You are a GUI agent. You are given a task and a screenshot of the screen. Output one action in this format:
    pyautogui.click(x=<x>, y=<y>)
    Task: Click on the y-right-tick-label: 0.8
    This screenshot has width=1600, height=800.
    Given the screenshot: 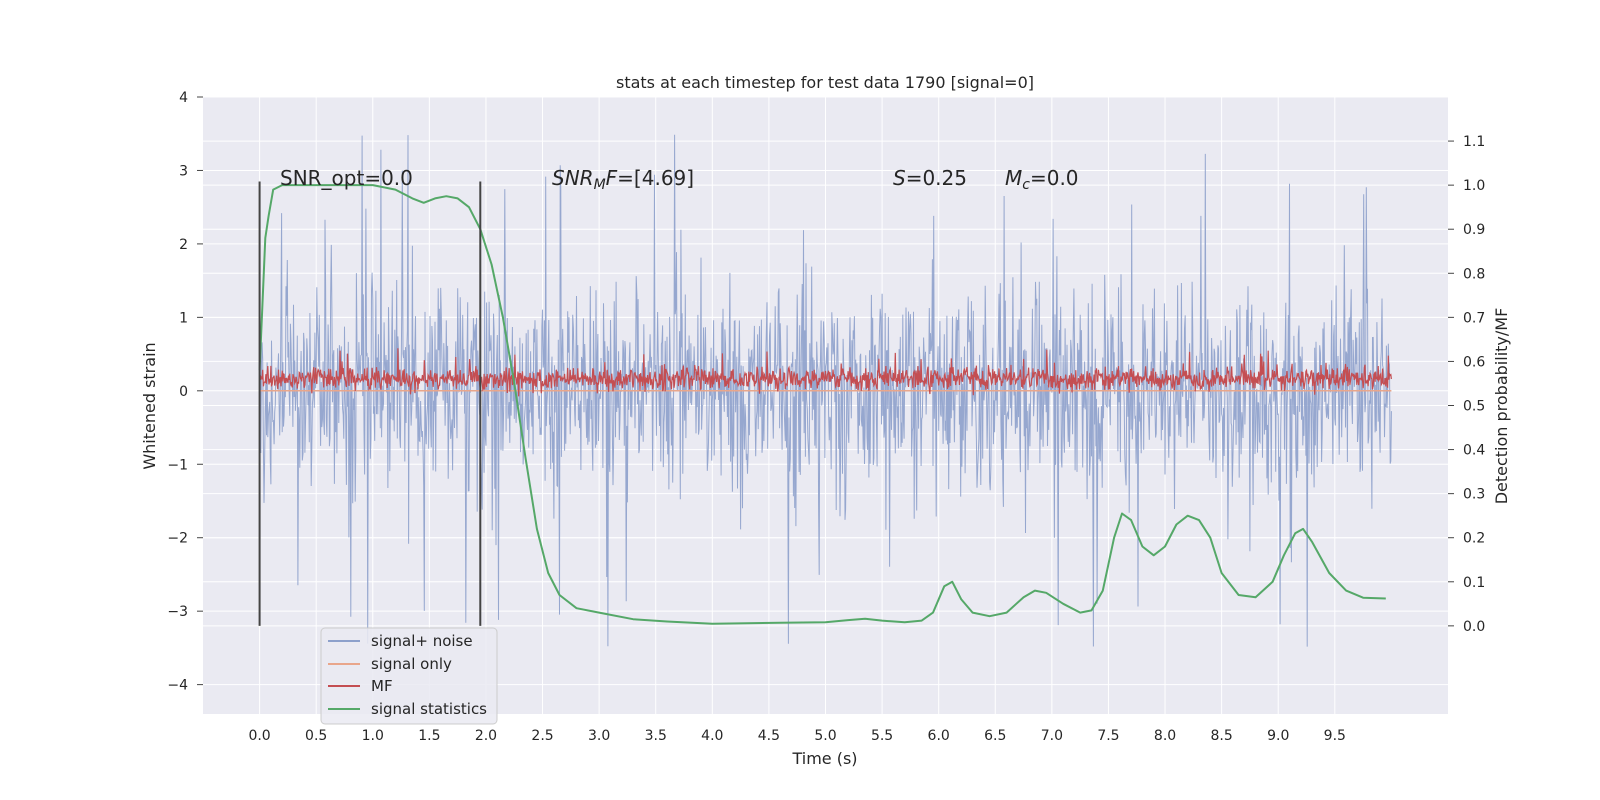 What is the action you would take?
    pyautogui.click(x=1474, y=274)
    